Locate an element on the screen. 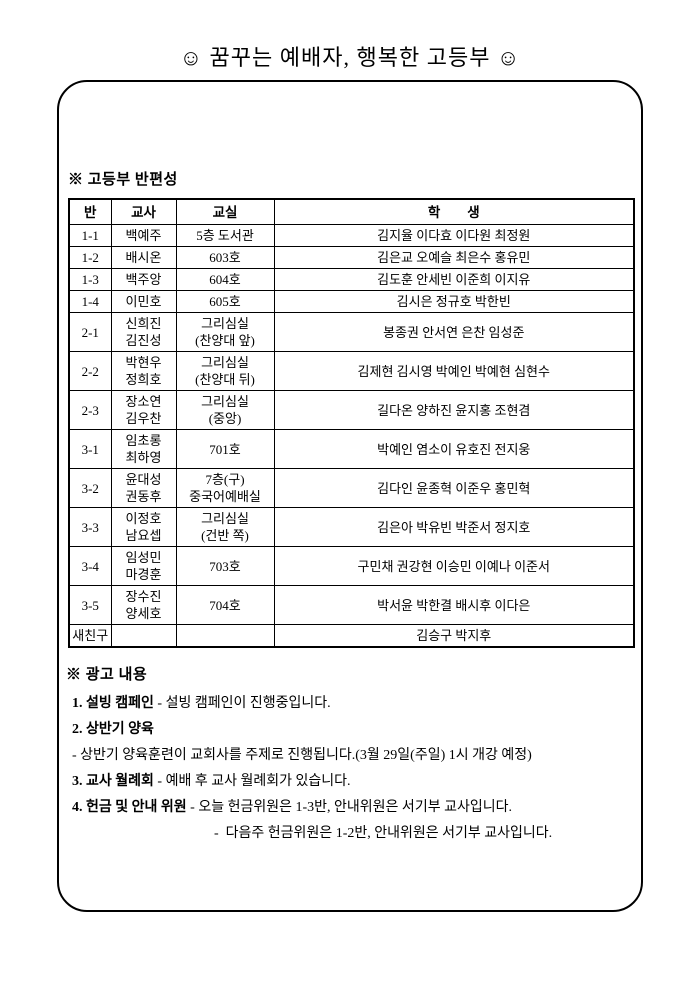 The width and height of the screenshot is (700, 992). announcement-text: - 오늘 헌금위원은 1-3반, 안내위원은 서기부 교사입니다. is located at coordinates (349, 807).